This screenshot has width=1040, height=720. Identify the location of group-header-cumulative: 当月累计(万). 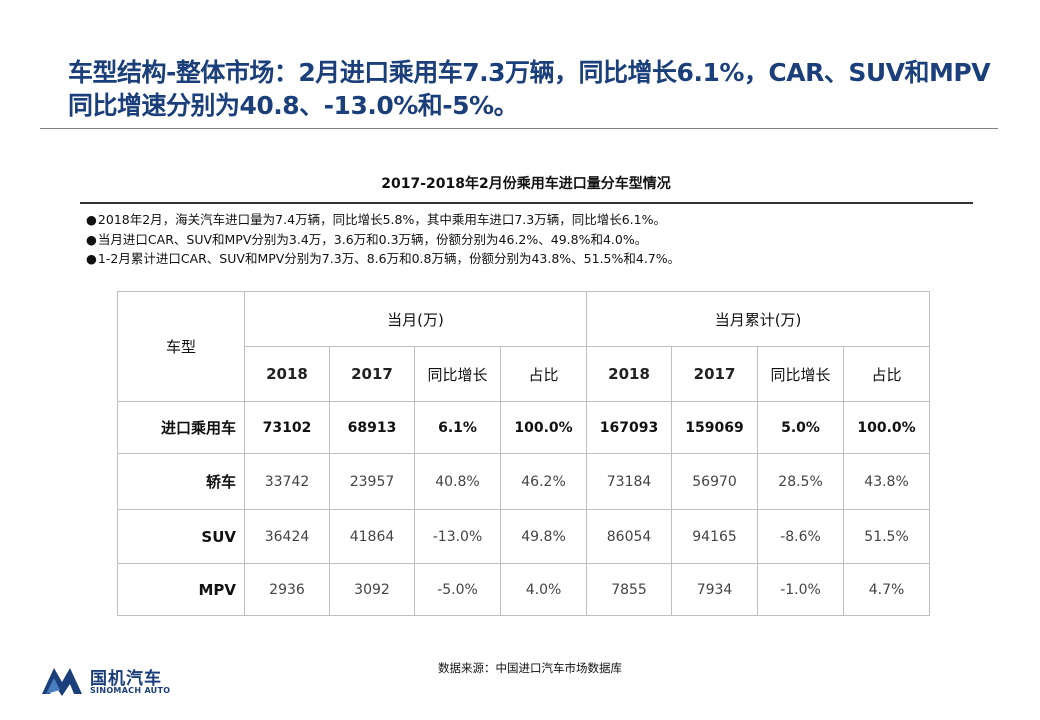
(758, 319).